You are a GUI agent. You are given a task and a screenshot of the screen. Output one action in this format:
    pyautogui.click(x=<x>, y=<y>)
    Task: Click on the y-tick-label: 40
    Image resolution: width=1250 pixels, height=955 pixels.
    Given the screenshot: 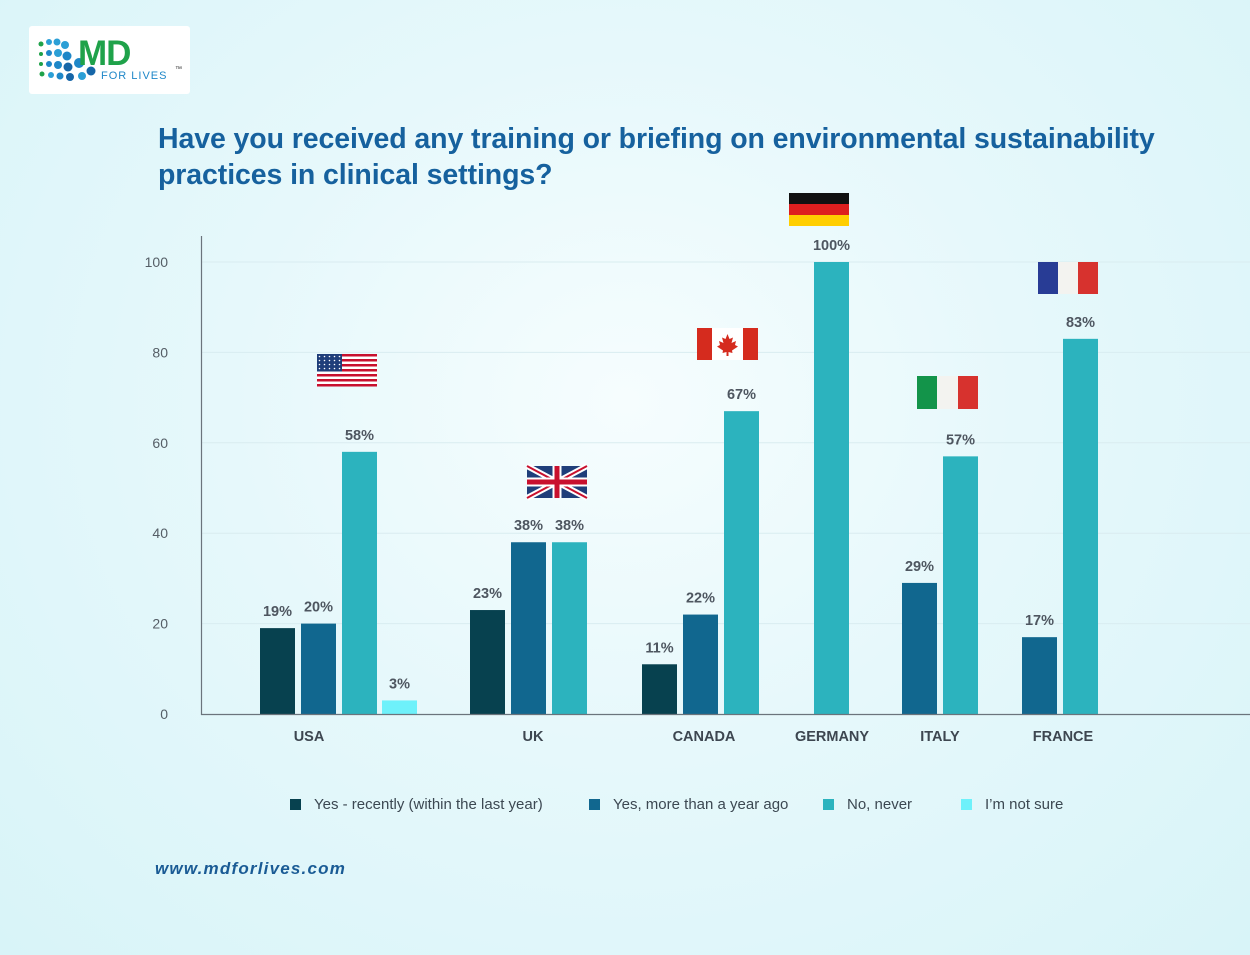 What is the action you would take?
    pyautogui.click(x=160, y=533)
    